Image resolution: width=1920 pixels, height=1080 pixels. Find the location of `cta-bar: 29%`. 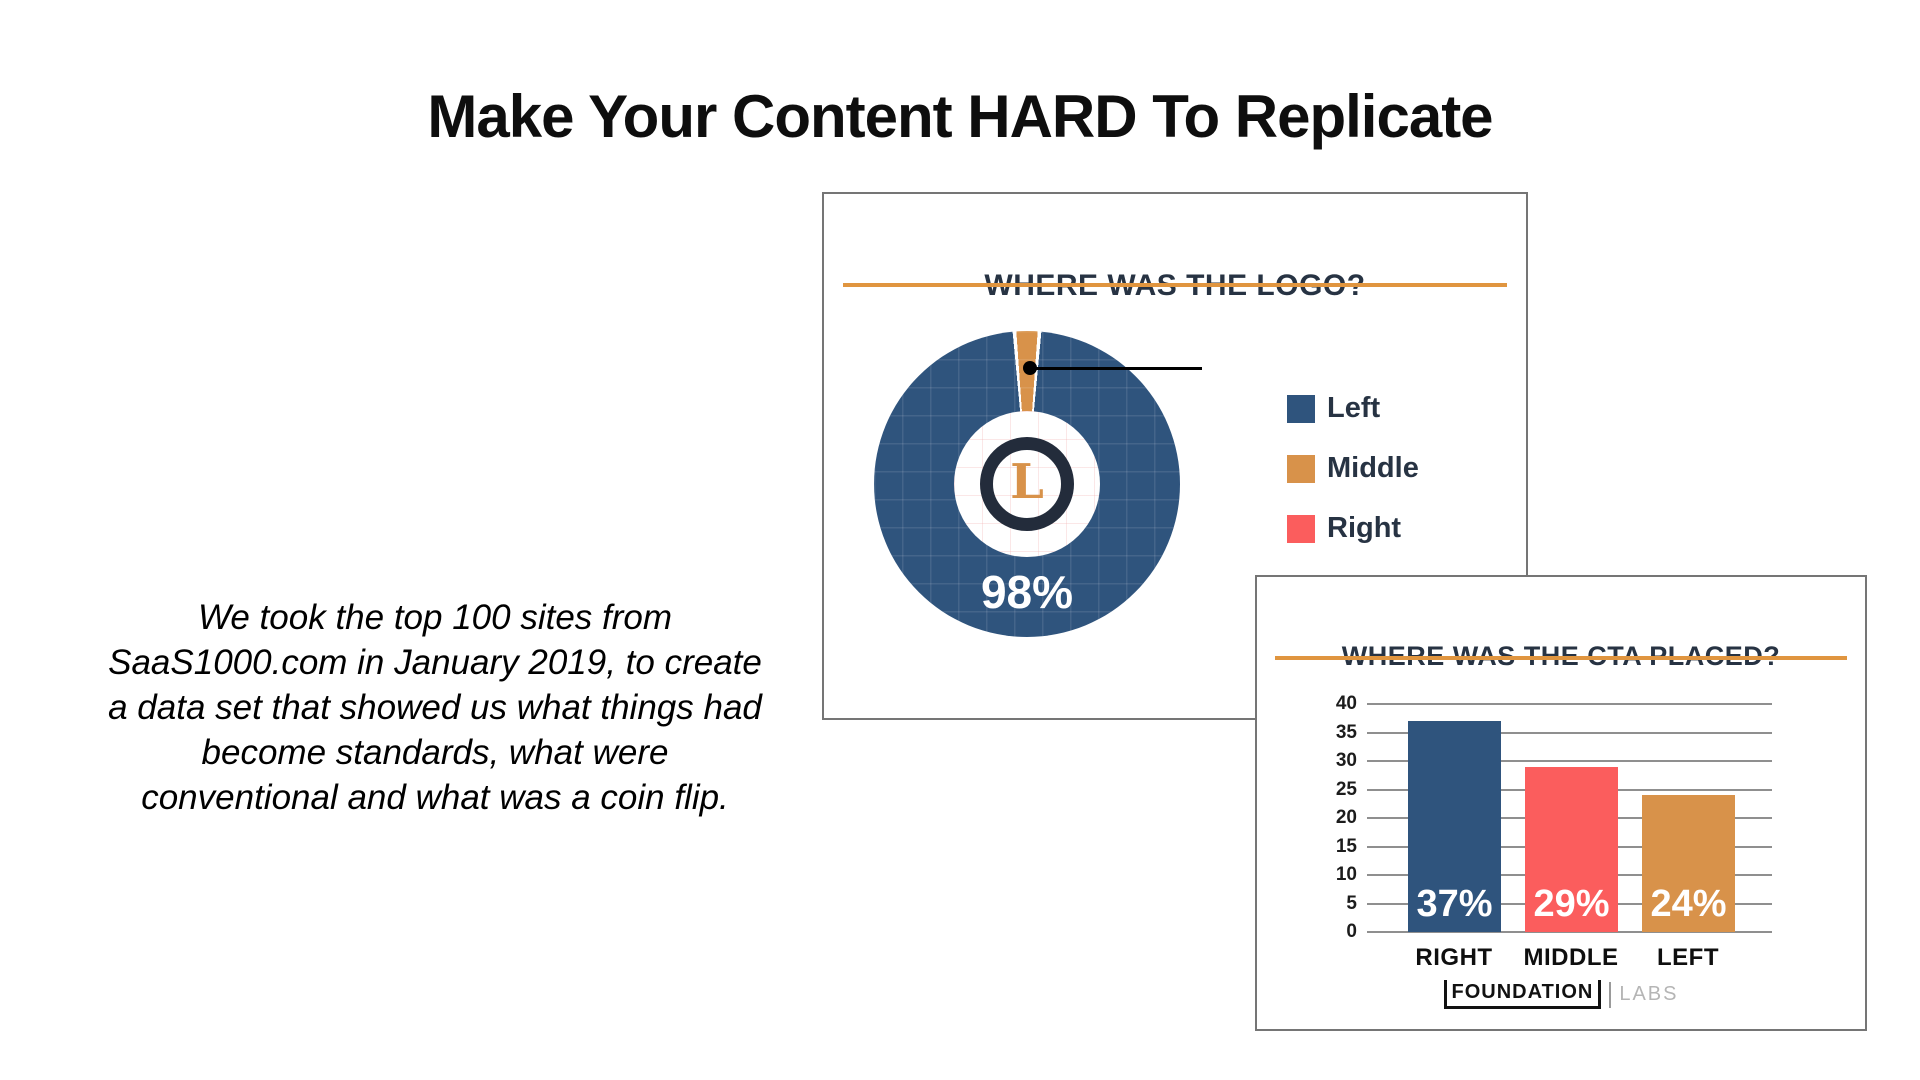

cta-bar: 29% is located at coordinates (1571, 849).